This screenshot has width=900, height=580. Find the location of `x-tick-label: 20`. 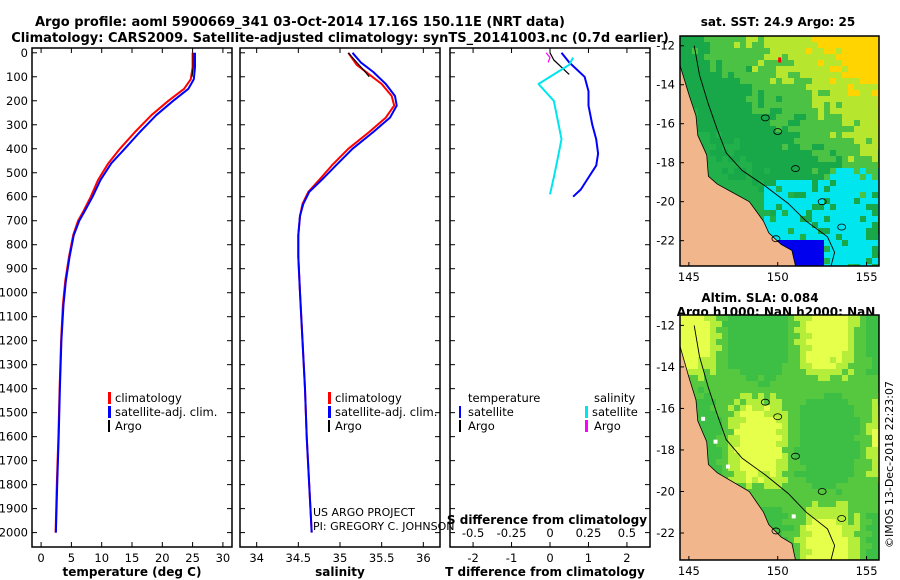

x-tick-label: 20 is located at coordinates (162, 558).